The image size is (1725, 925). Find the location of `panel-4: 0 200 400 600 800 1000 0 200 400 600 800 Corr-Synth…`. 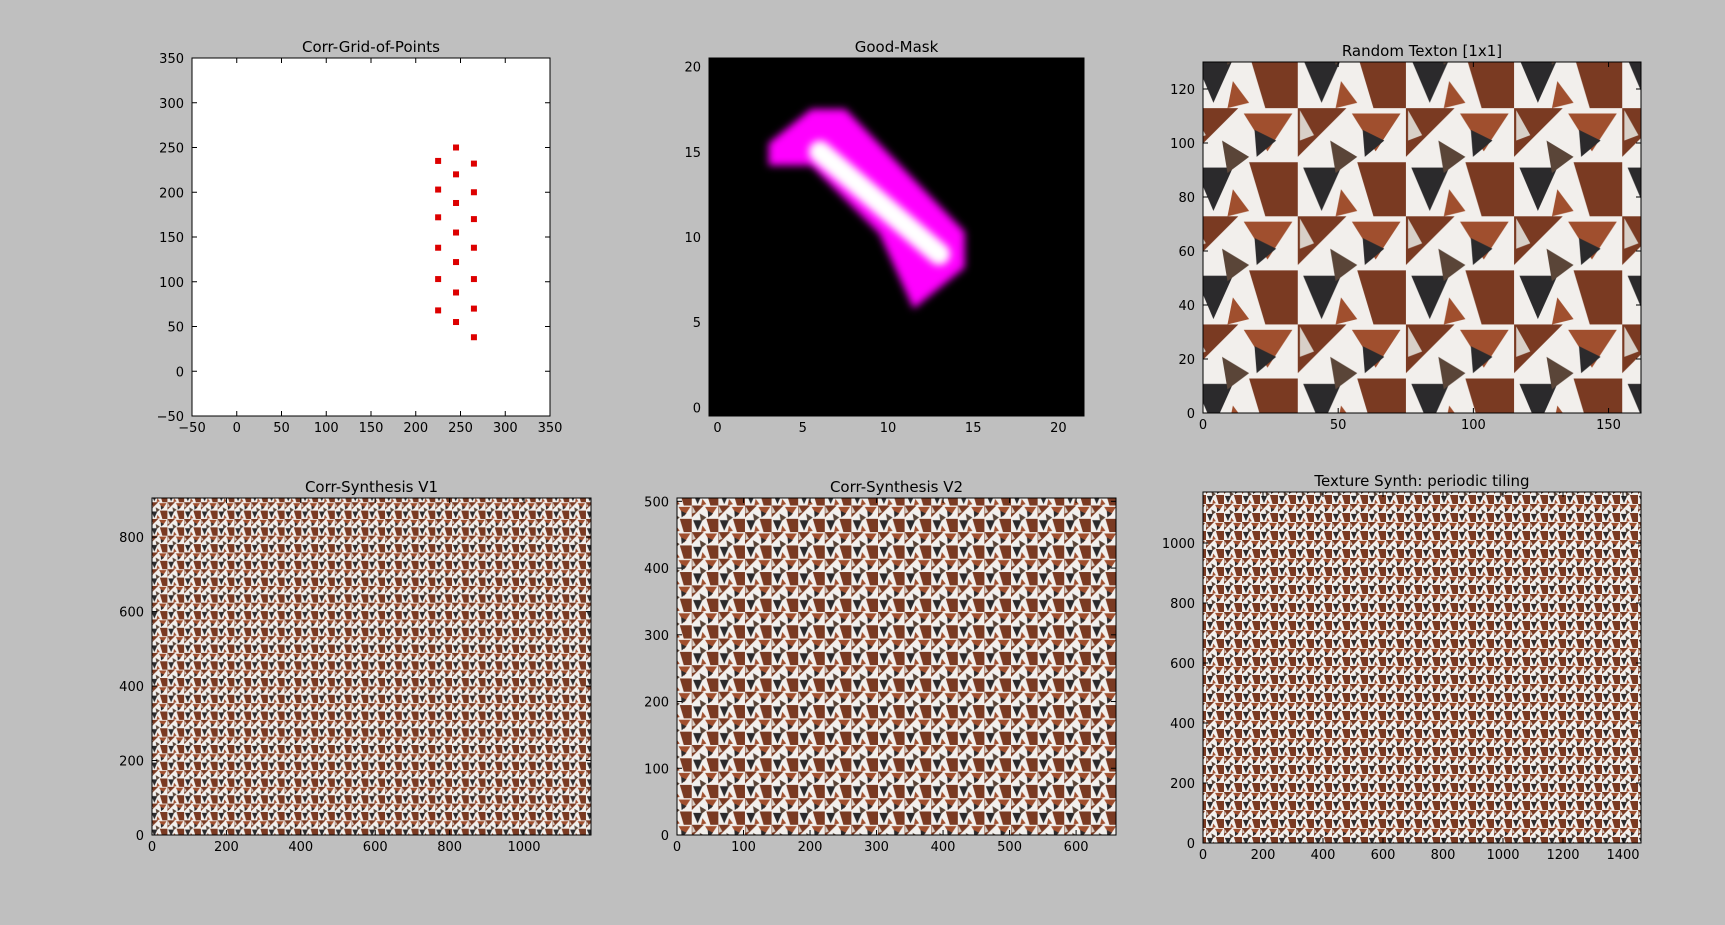

panel-4: 0 200 400 600 800 1000 0 200 400 600 800 Corr-Synth… is located at coordinates (355, 666).